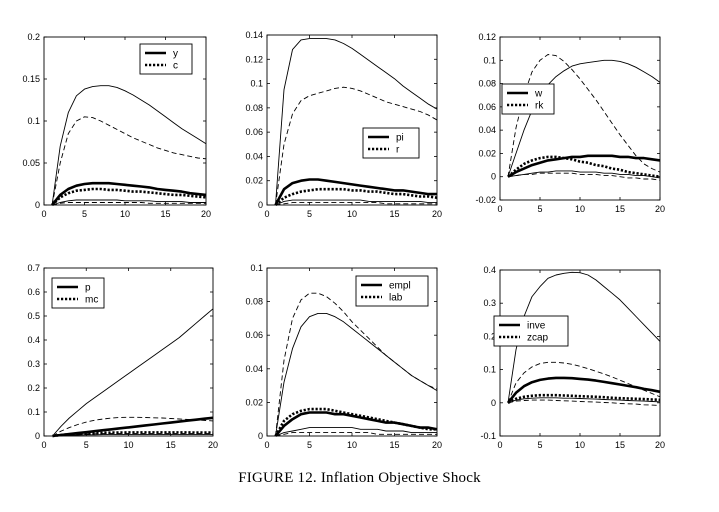 This screenshot has height=512, width=719. Describe the element at coordinates (31, 79) in the screenshot. I see `y-tick-label: 0.15` at that location.